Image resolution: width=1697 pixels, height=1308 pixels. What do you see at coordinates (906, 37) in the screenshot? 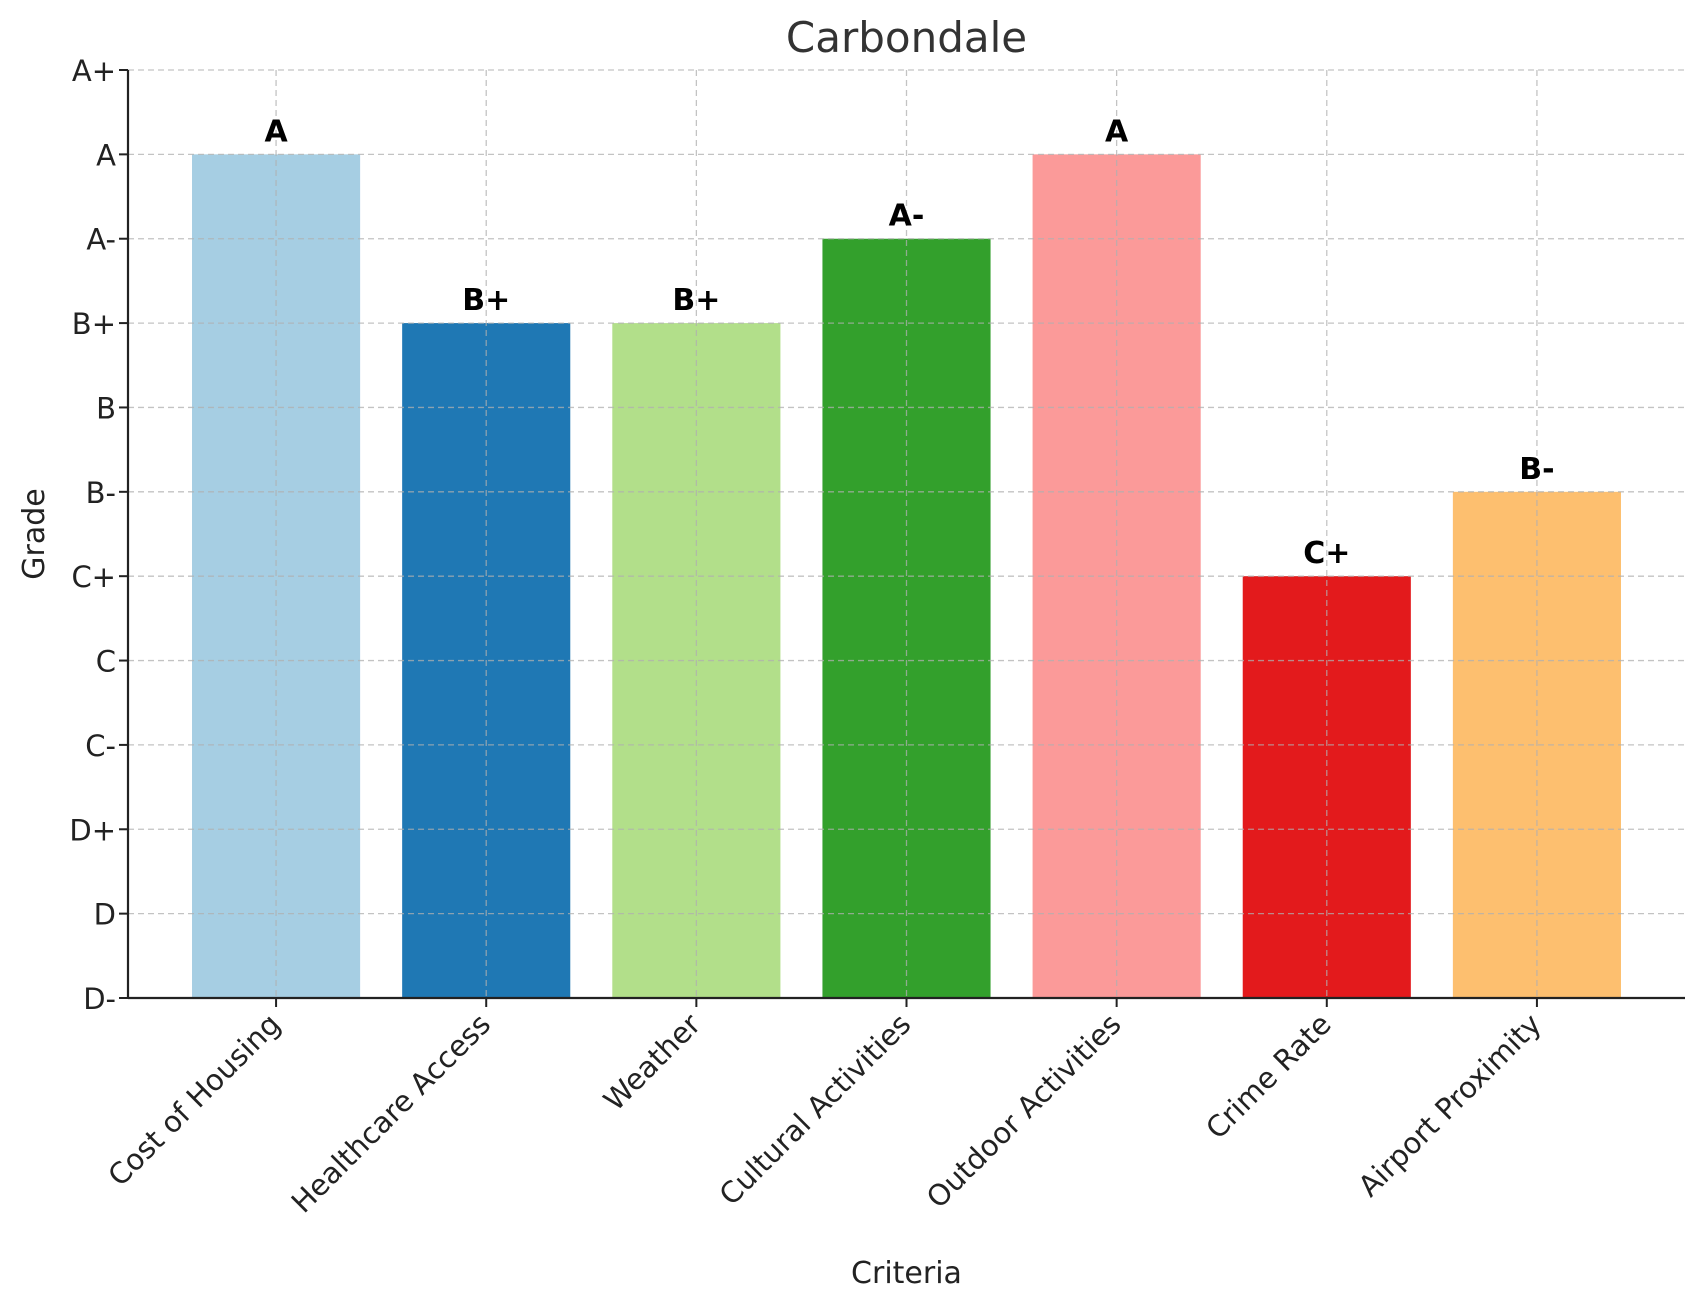
I see `chart-title: Carbondale` at bounding box center [906, 37].